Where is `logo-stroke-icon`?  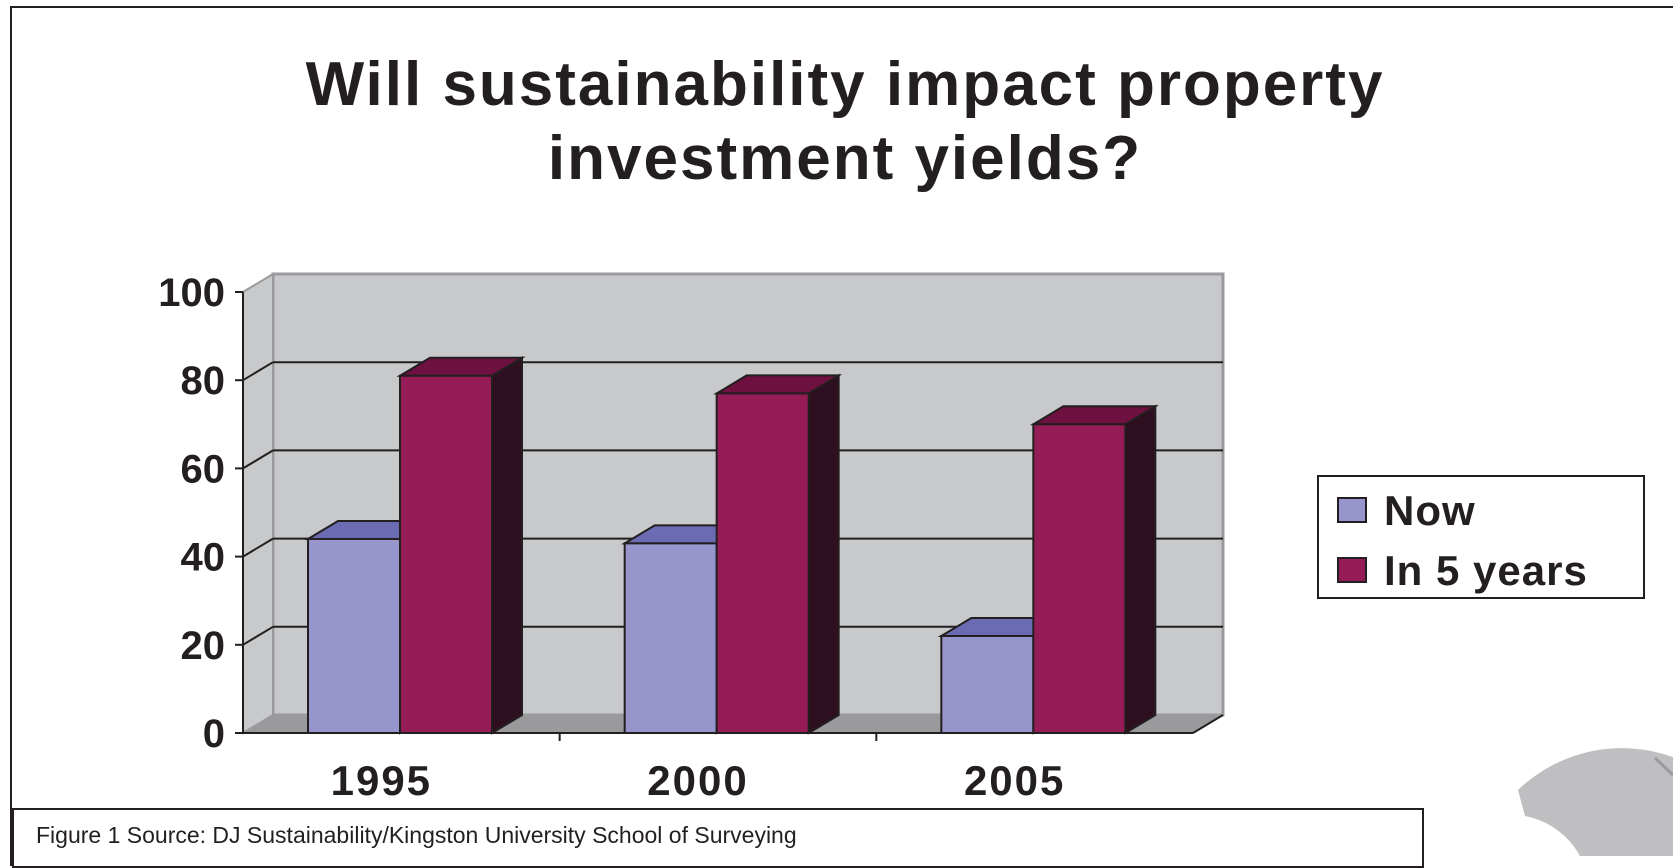
logo-stroke-icon is located at coordinates (1663, 766).